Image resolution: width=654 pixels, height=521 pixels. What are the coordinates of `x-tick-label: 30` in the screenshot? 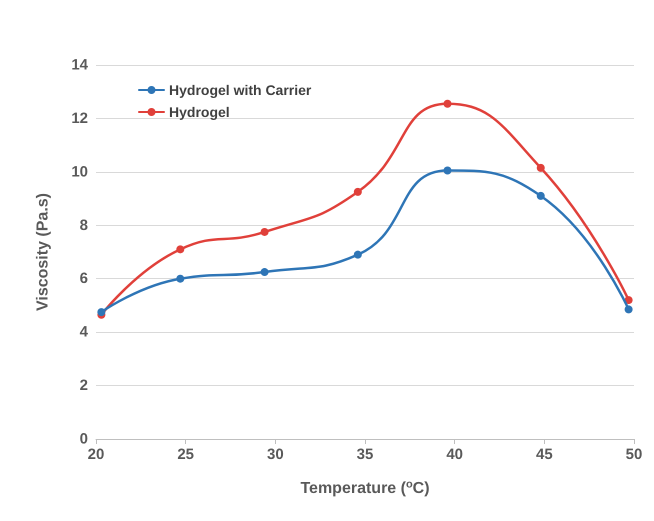 It's located at (275, 454).